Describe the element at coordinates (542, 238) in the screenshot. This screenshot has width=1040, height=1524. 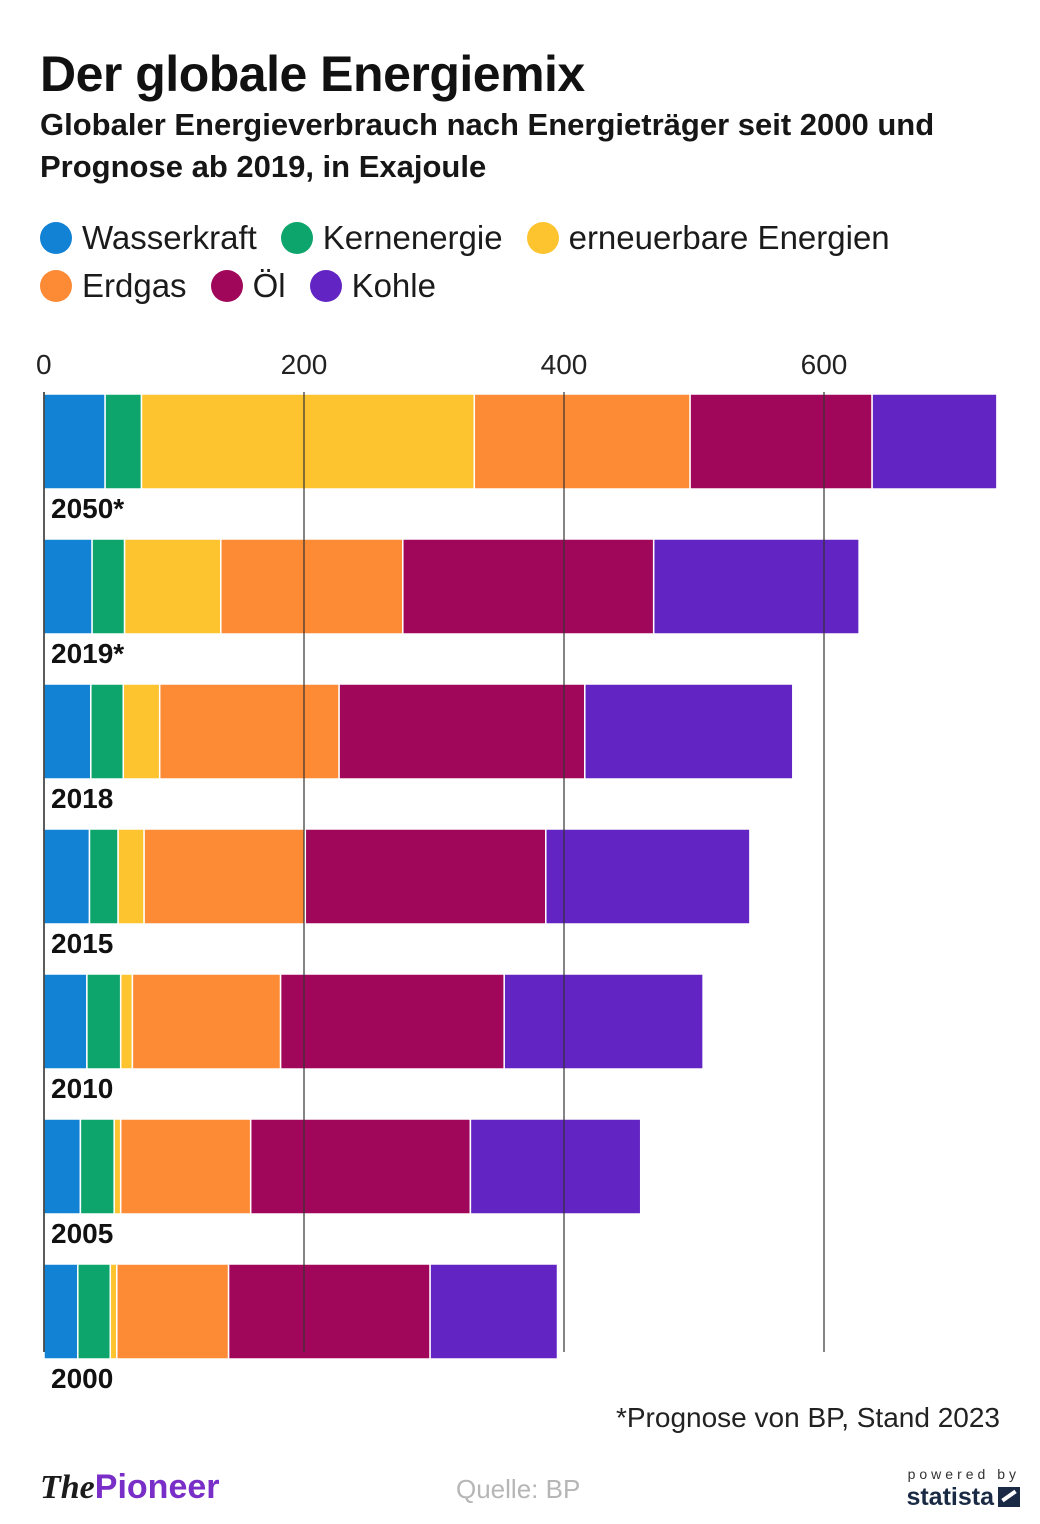
I see `legend-swatch-erneuerbare` at that location.